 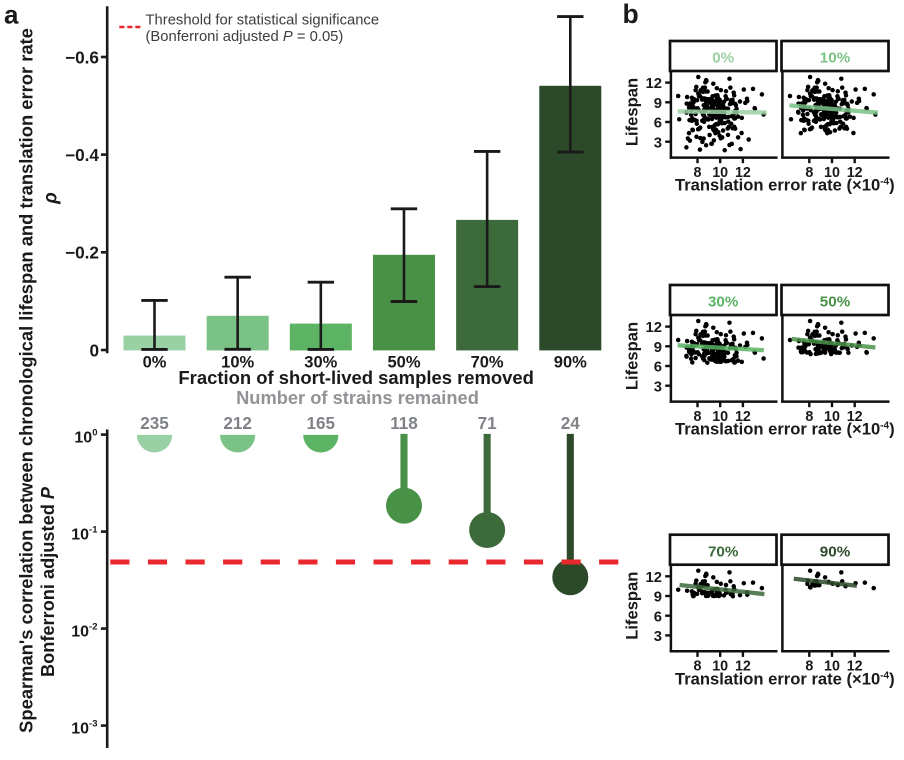 What do you see at coordinates (237, 423) in the screenshot?
I see `svg-text: 212` at bounding box center [237, 423].